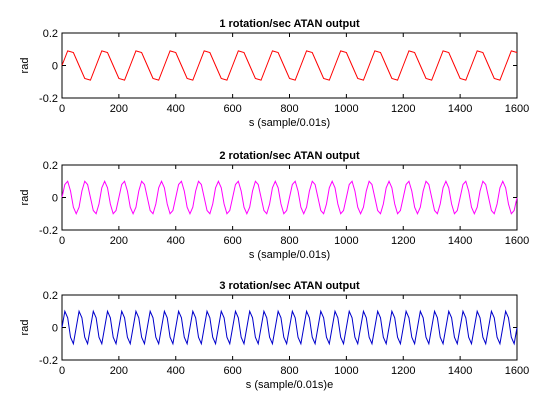  What do you see at coordinates (289, 385) in the screenshot?
I see `x-axis-label: s (sample/0.01s)e` at bounding box center [289, 385].